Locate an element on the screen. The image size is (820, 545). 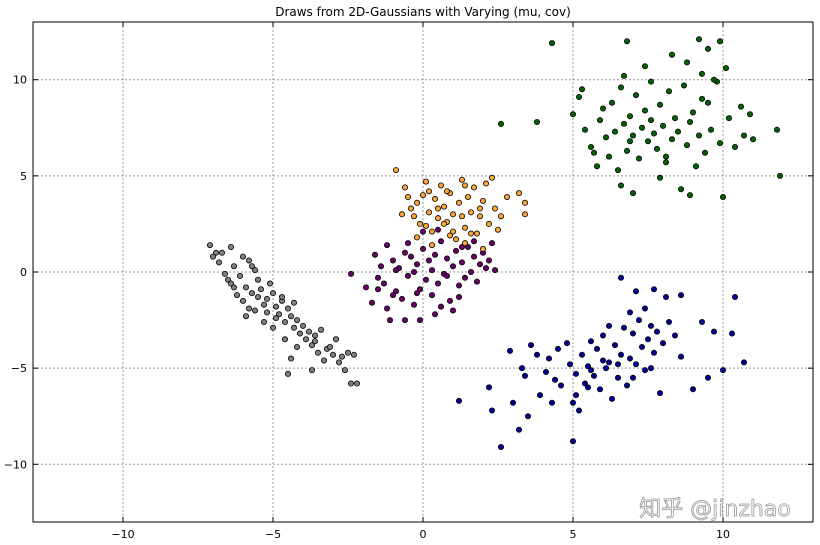
x-tick-label: 10 is located at coordinates (723, 534).